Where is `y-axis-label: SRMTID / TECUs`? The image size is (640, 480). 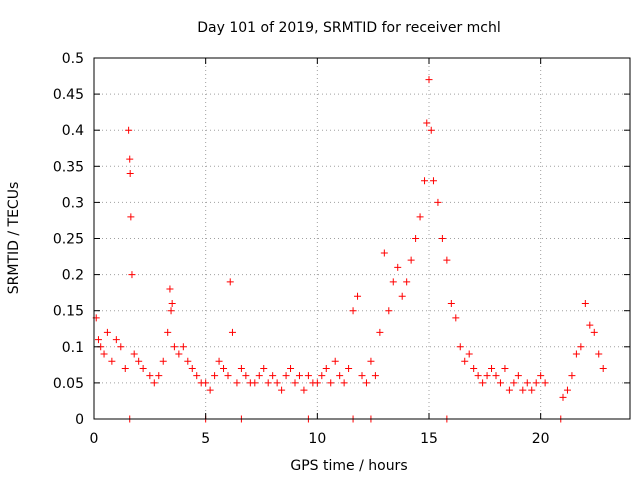 y-axis-label: SRMTID / TECUs is located at coordinates (14, 238).